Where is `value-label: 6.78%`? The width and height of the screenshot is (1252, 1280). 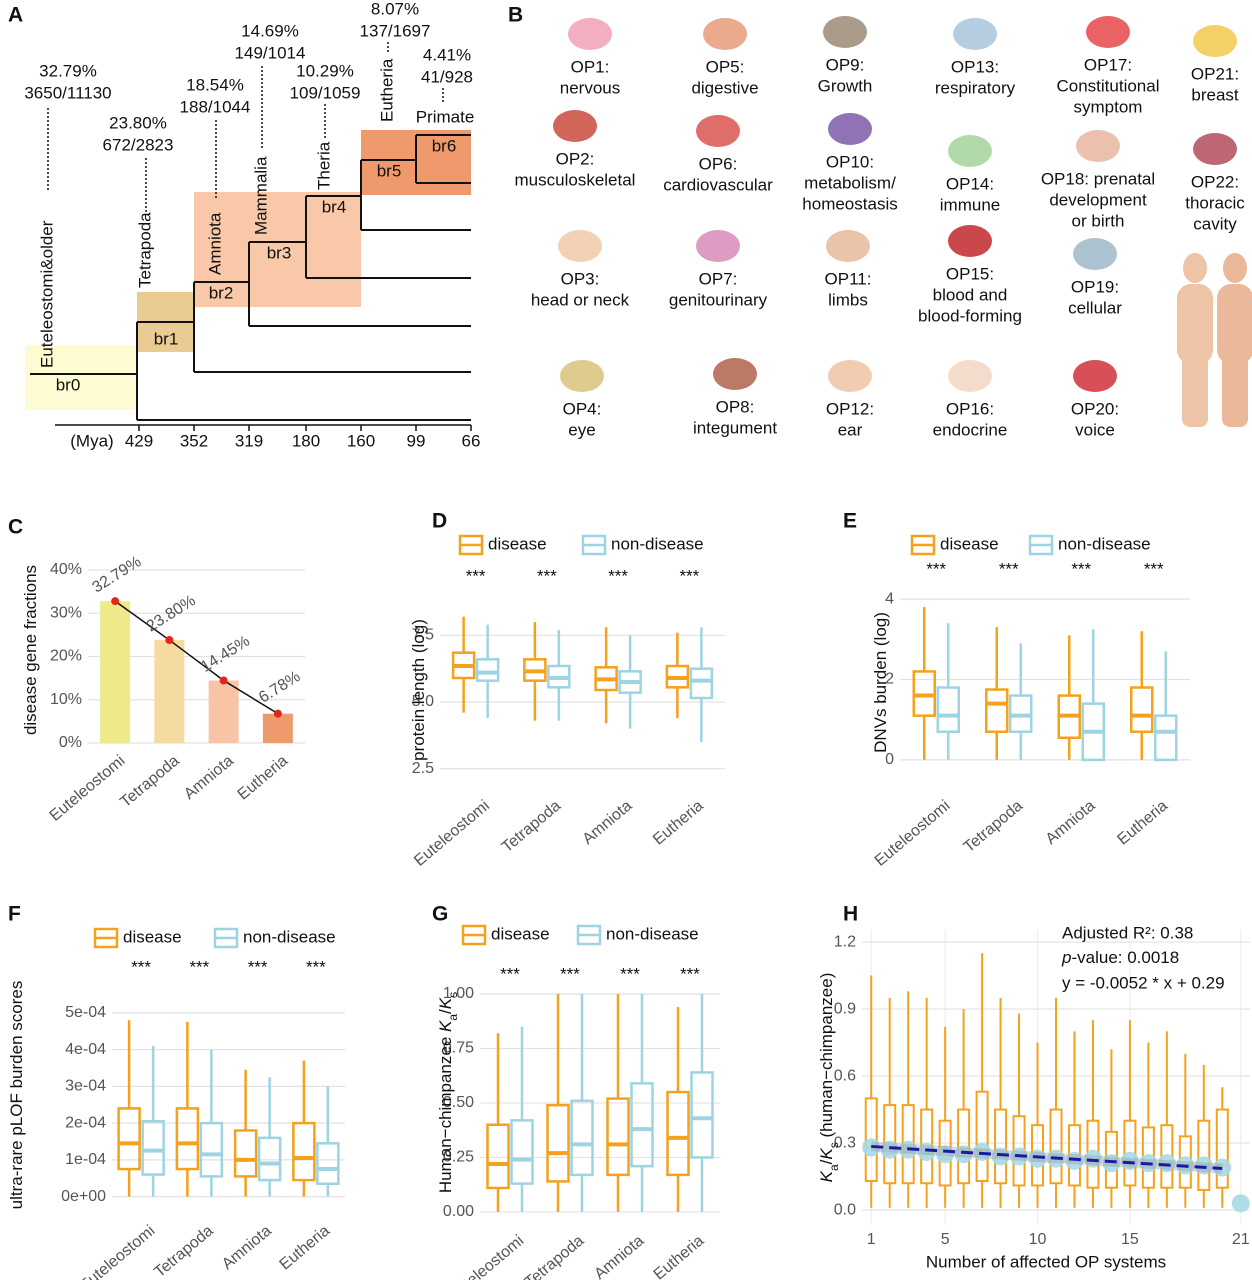
value-label: 6.78% is located at coordinates (279, 687).